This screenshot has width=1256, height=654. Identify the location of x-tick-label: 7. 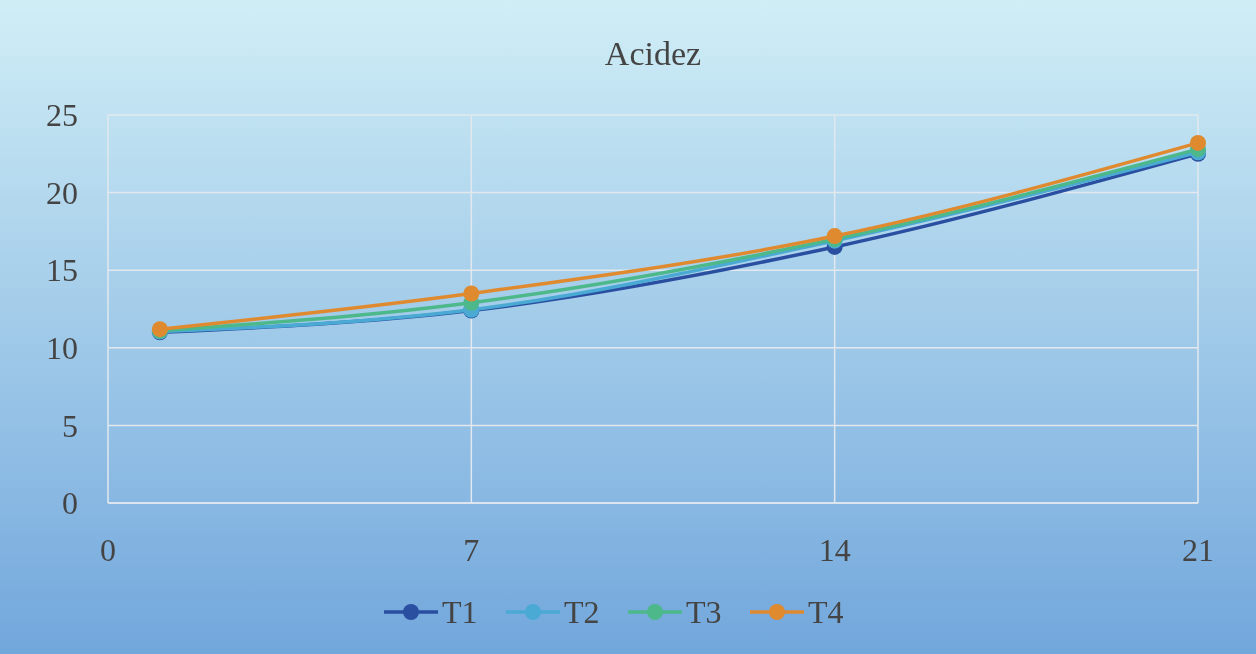
(471, 550).